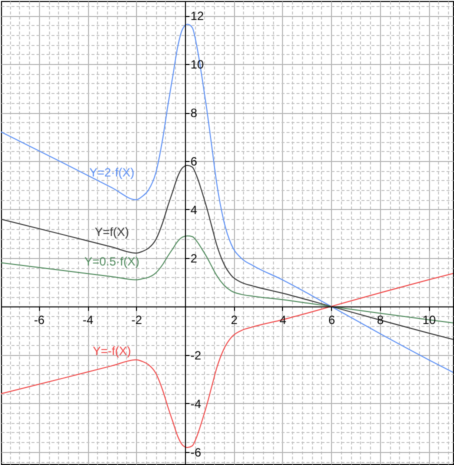 The image size is (454, 465). What do you see at coordinates (197, 16) in the screenshot?
I see `y-tick-label: 12` at bounding box center [197, 16].